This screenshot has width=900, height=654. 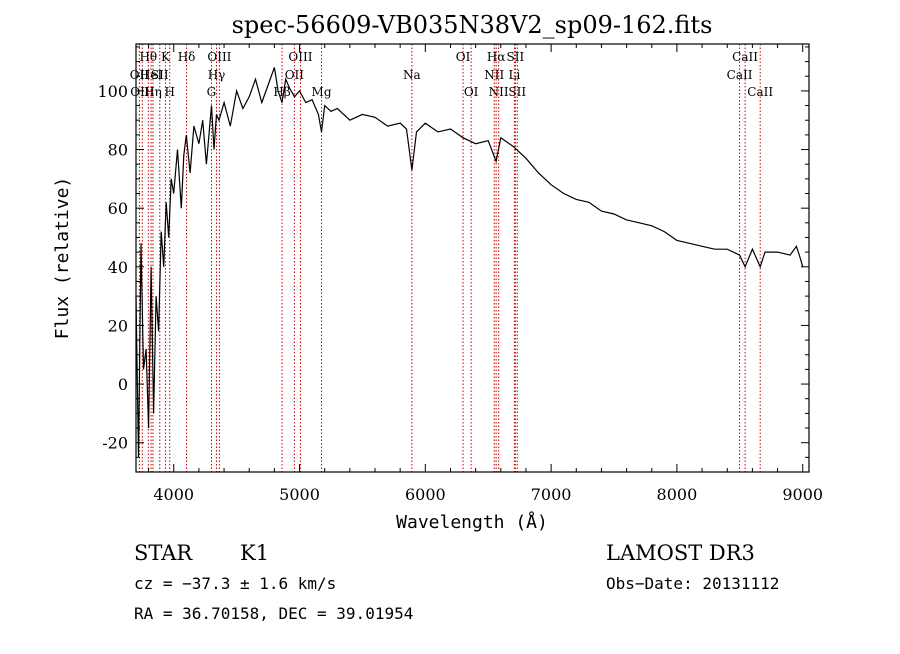 What do you see at coordinates (496, 57) in the screenshot?
I see `spectral-line-label: Hα` at bounding box center [496, 57].